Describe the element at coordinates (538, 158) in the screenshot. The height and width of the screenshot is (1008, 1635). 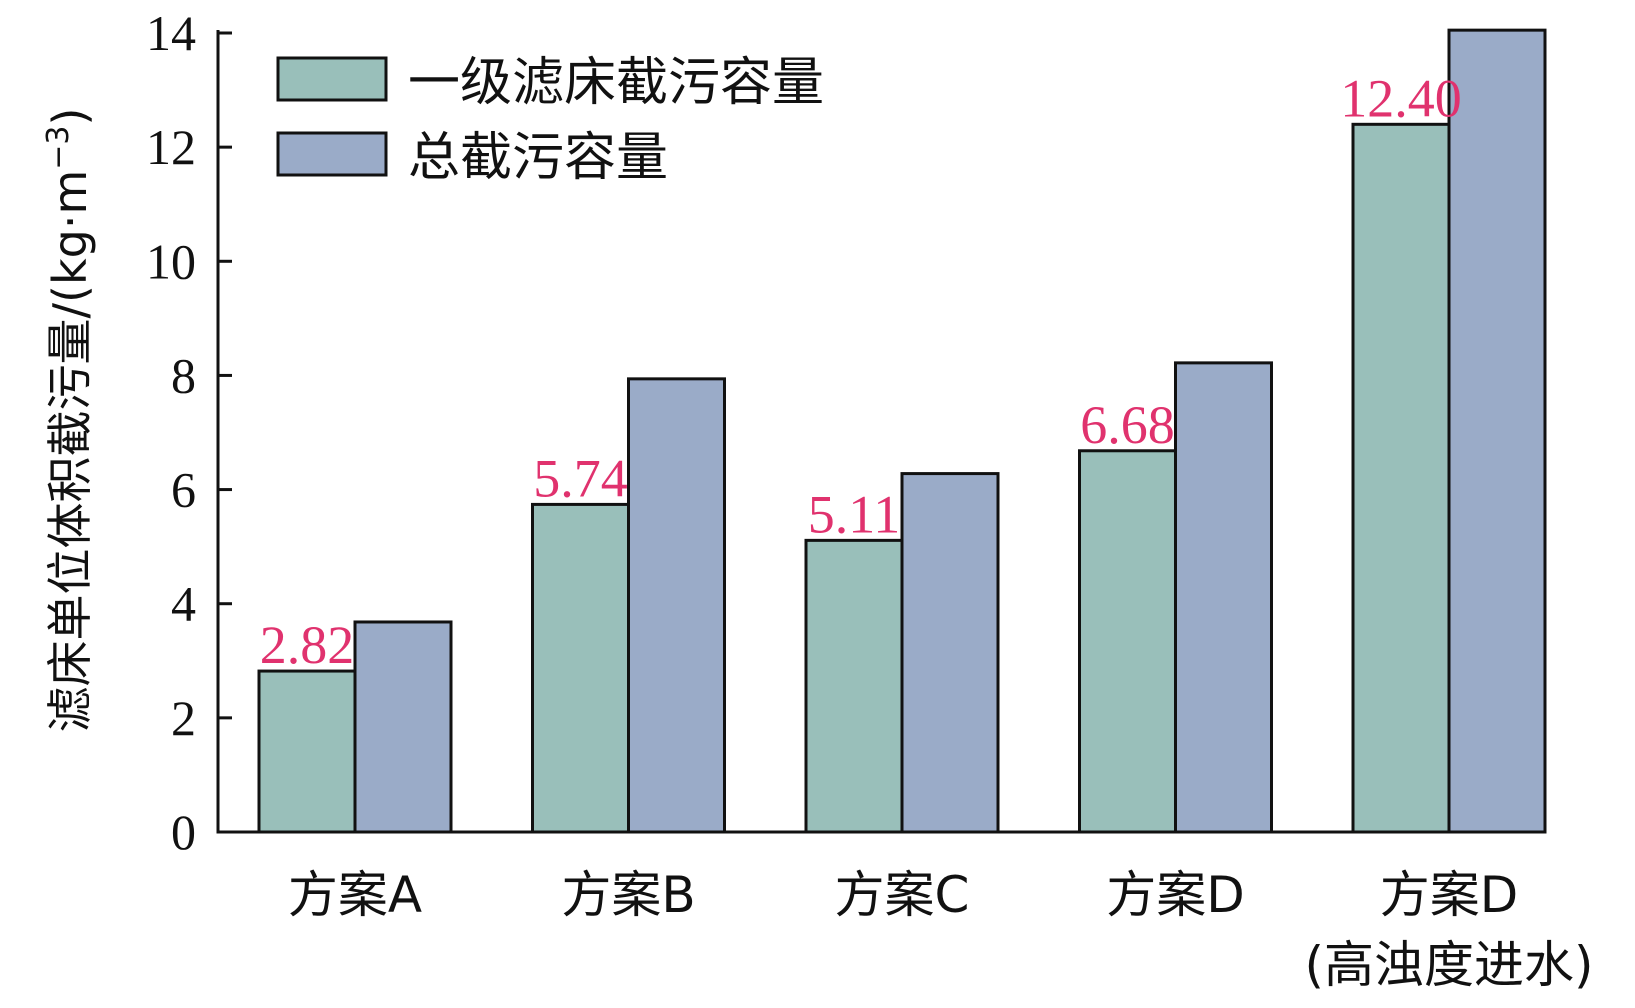
I see `legend-label-total: 总截污容量` at that location.